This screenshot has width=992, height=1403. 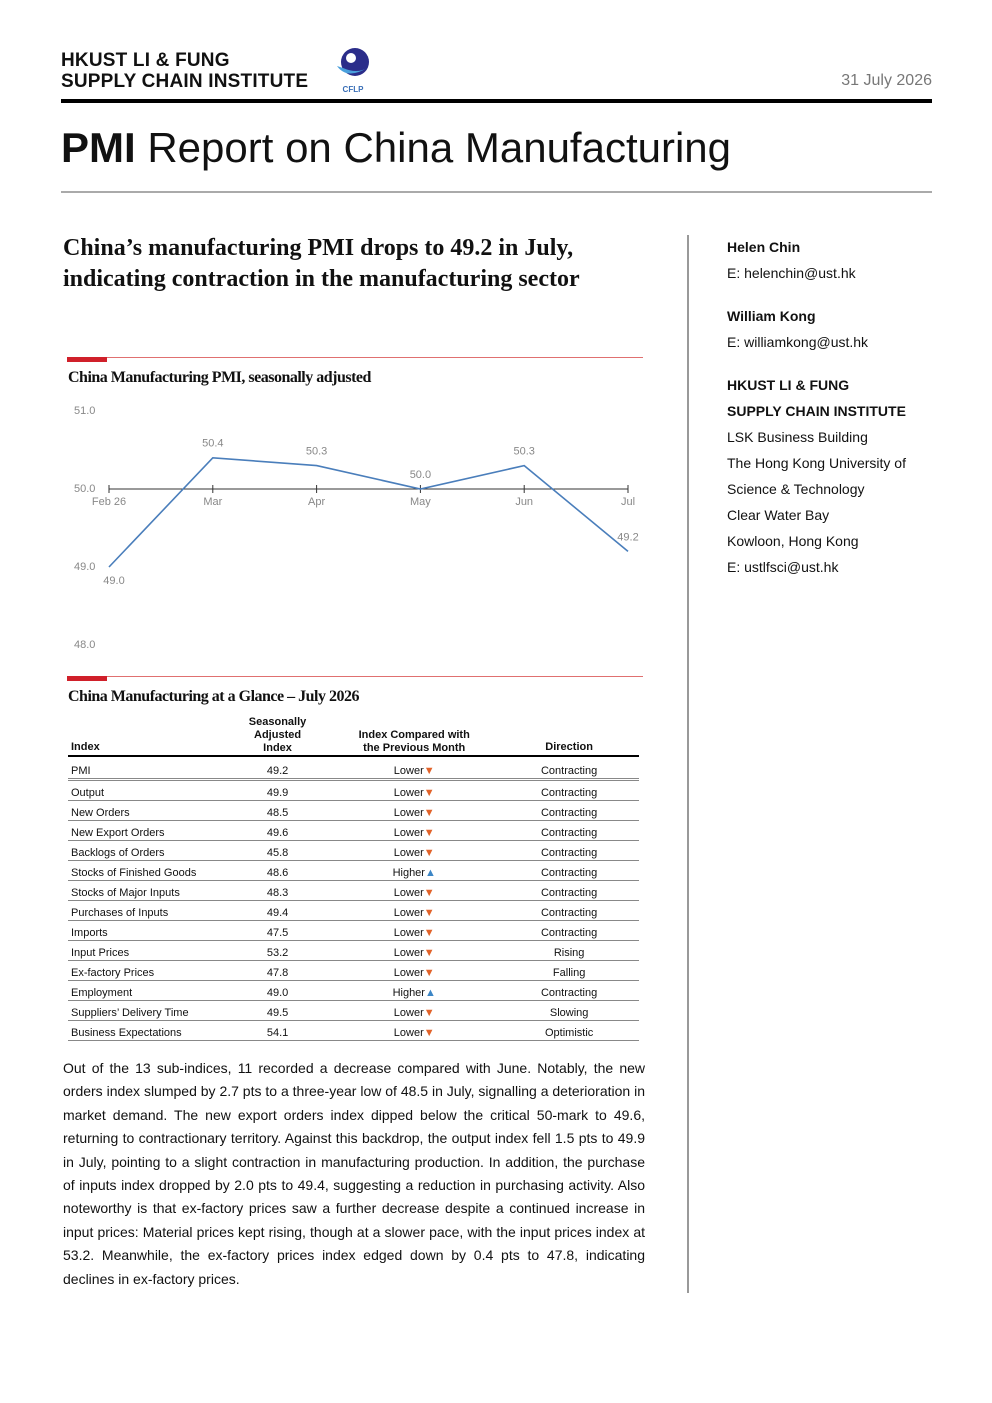 What do you see at coordinates (277, 970) in the screenshot?
I see `index-value: 47.8` at bounding box center [277, 970].